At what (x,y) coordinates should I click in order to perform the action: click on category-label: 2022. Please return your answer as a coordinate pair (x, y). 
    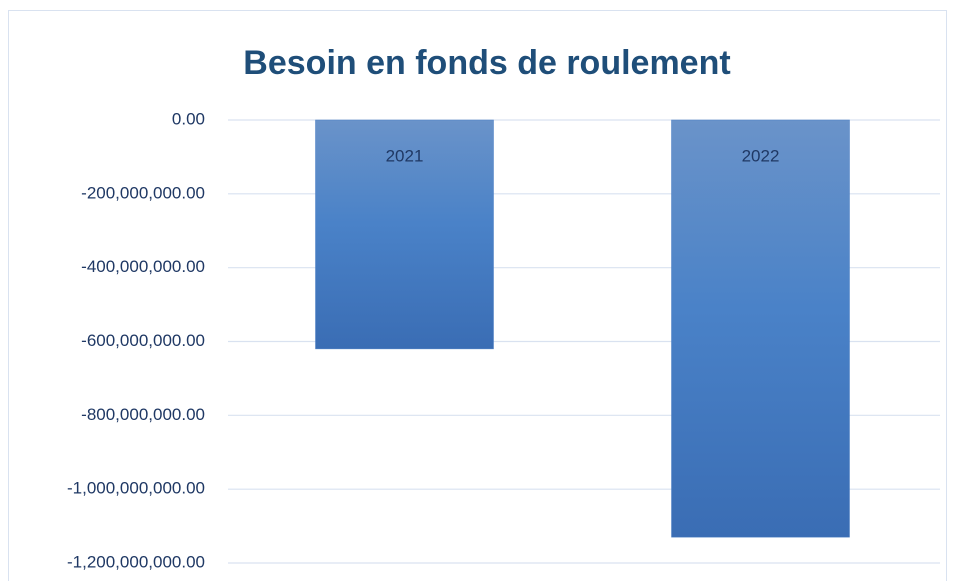
    Looking at the image, I should click on (761, 155).